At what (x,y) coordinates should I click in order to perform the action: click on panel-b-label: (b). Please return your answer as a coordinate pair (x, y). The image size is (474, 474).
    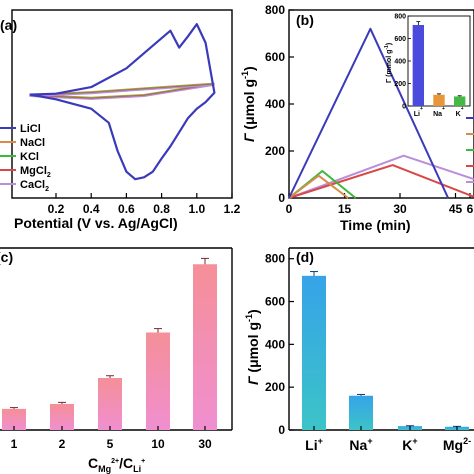
    Looking at the image, I should click on (305, 20).